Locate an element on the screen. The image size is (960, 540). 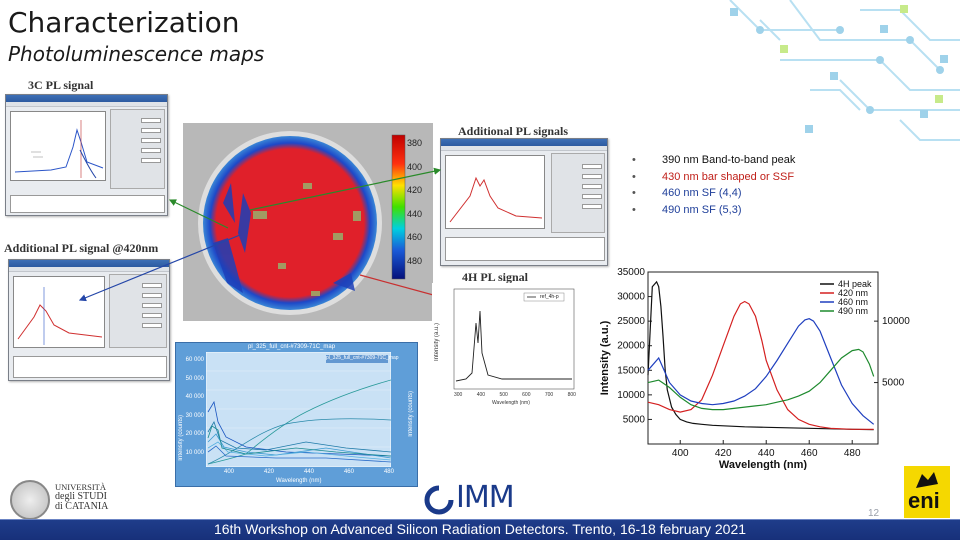
x-tick-label: 440 is located at coordinates (766, 453).